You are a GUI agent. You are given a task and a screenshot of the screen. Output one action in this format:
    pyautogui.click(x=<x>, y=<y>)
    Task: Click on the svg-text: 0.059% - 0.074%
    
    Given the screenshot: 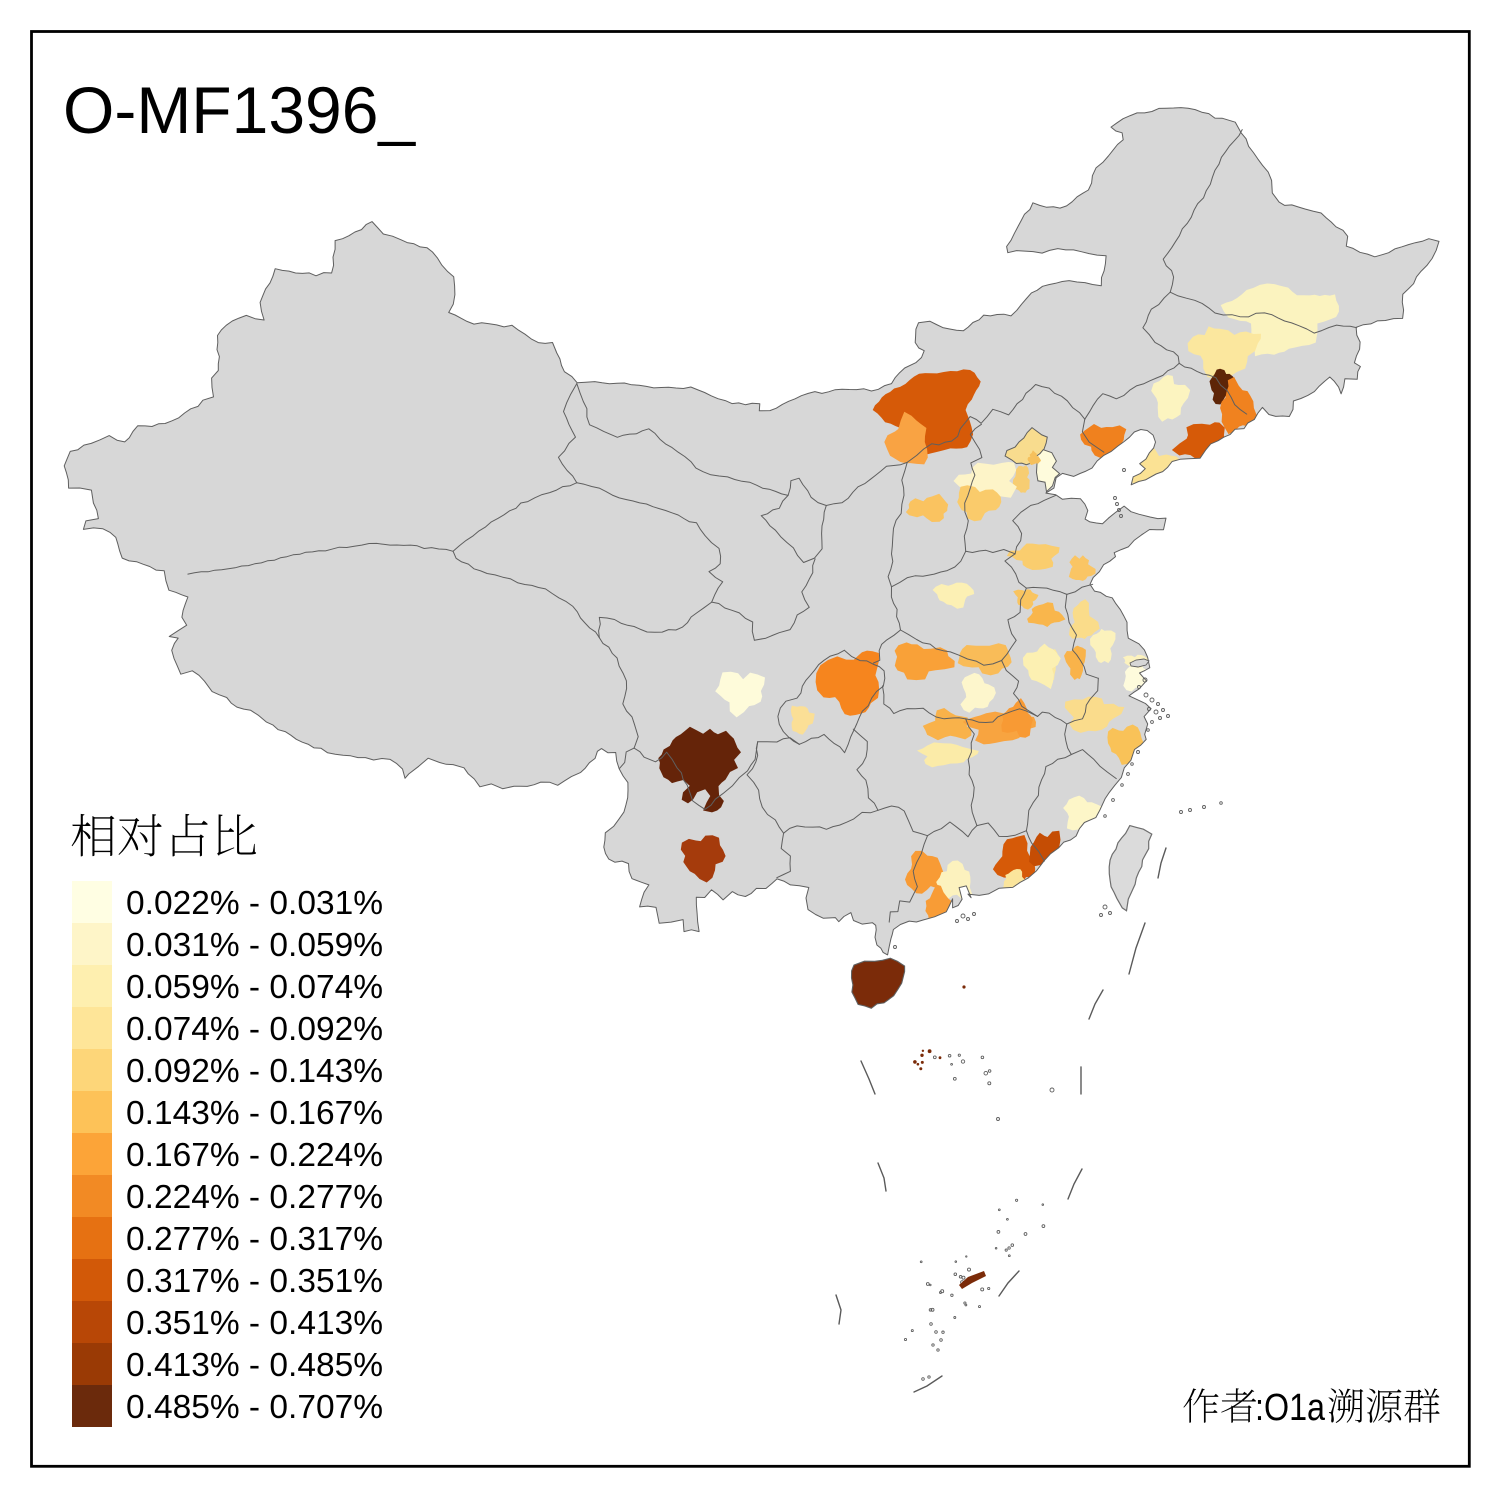 What is the action you would take?
    pyautogui.click(x=254, y=987)
    